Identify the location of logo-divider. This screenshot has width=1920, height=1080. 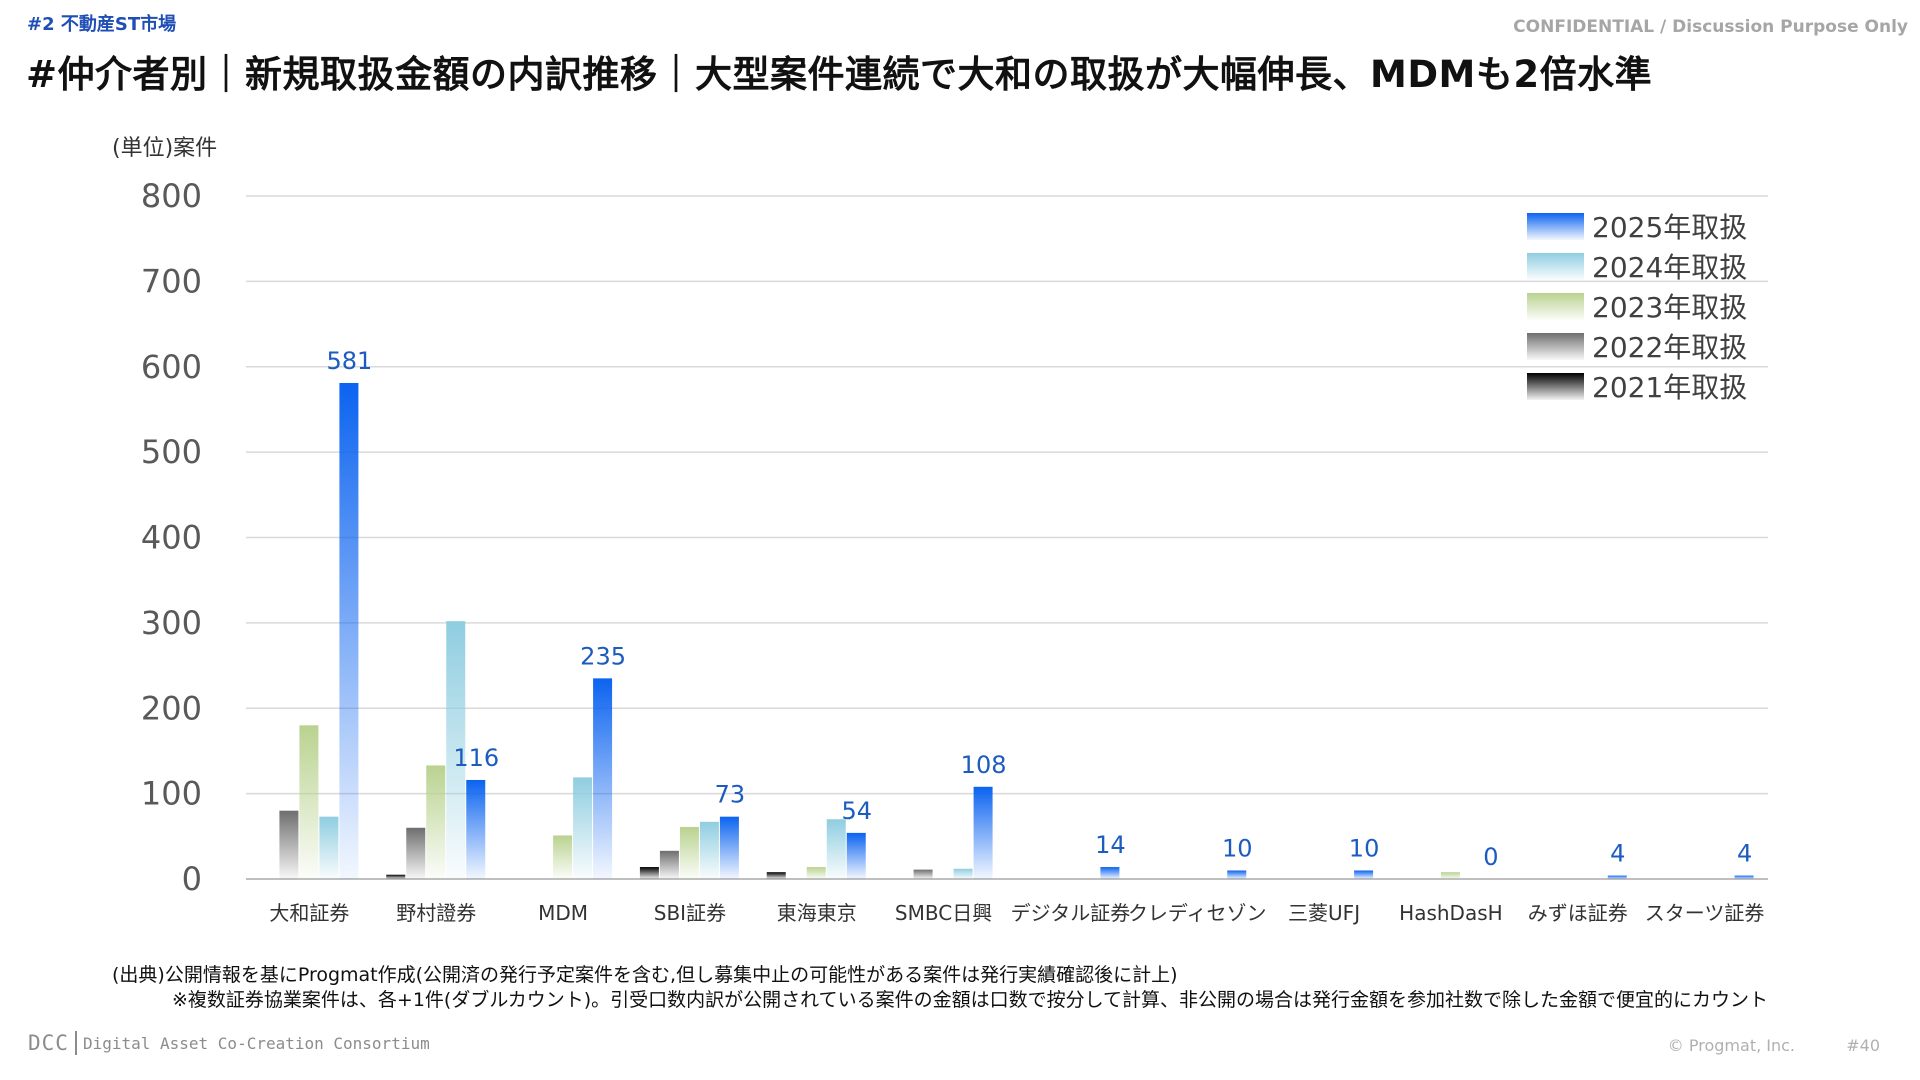
(75, 1043).